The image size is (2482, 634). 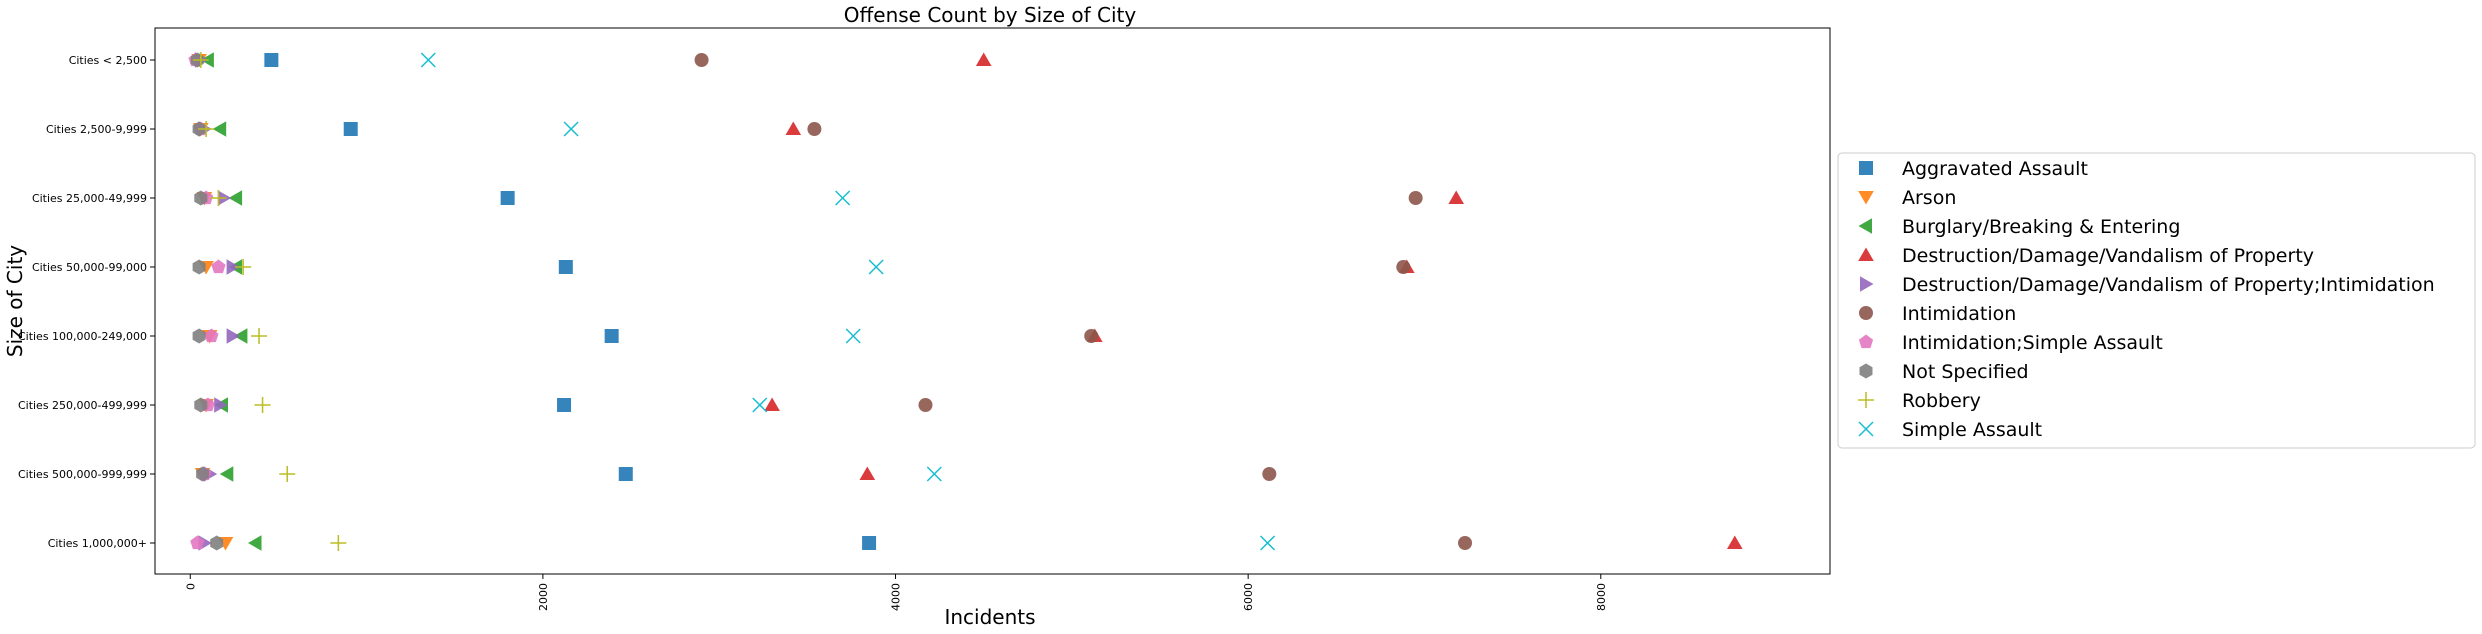 I want to click on series-robbery, so click(x=269, y=301).